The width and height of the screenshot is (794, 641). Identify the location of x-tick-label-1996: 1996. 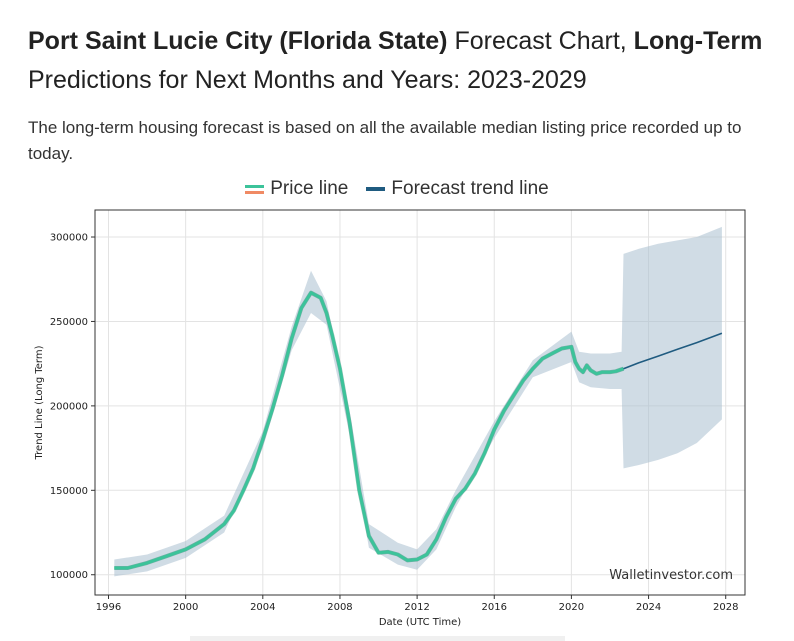
(108, 607).